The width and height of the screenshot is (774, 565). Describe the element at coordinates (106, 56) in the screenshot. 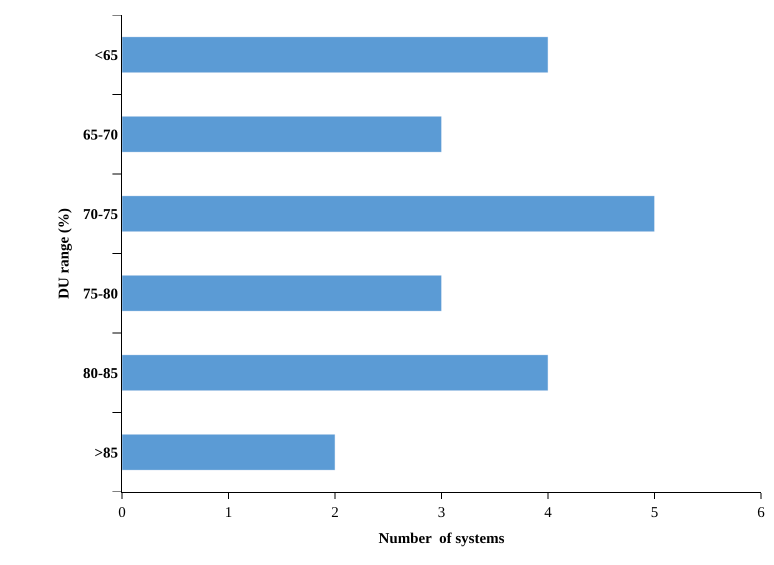

I see `y-tick-label: <65` at that location.